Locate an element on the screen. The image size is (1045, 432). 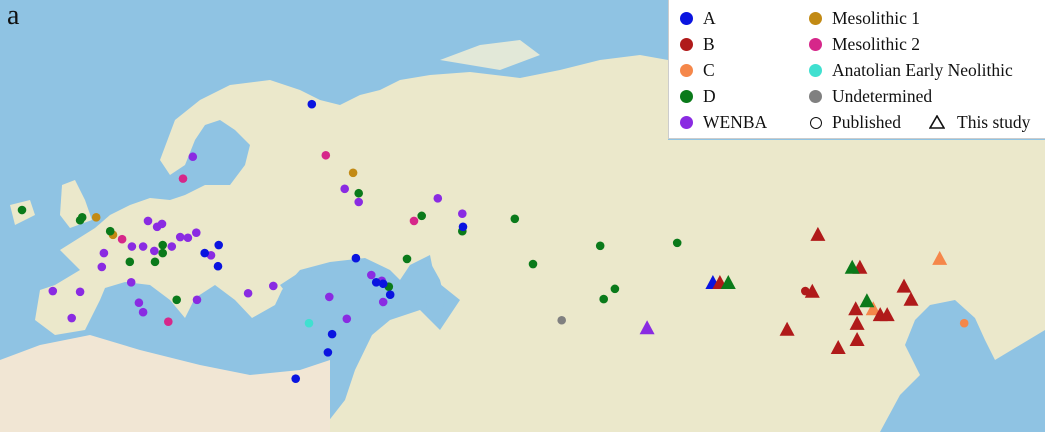
legend-marker-wenba is located at coordinates (686, 122).